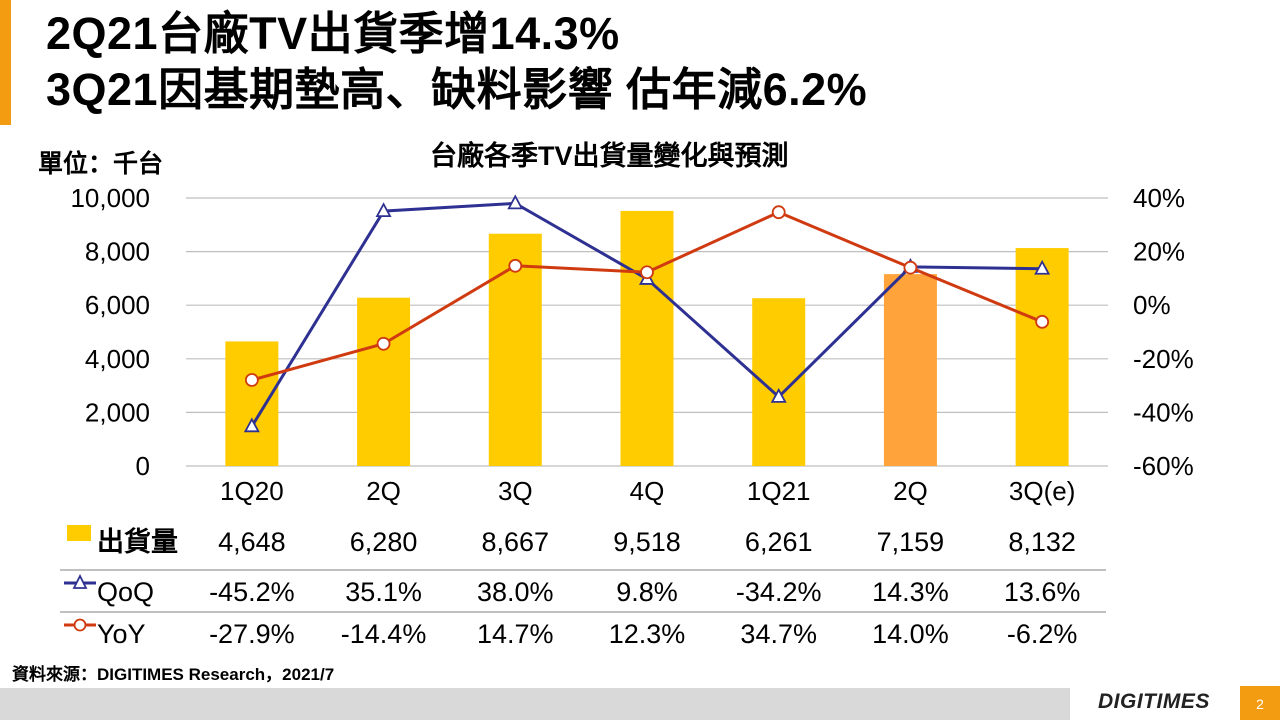 The height and width of the screenshot is (722, 1280). Describe the element at coordinates (535, 704) in the screenshot. I see `footer-band` at that location.